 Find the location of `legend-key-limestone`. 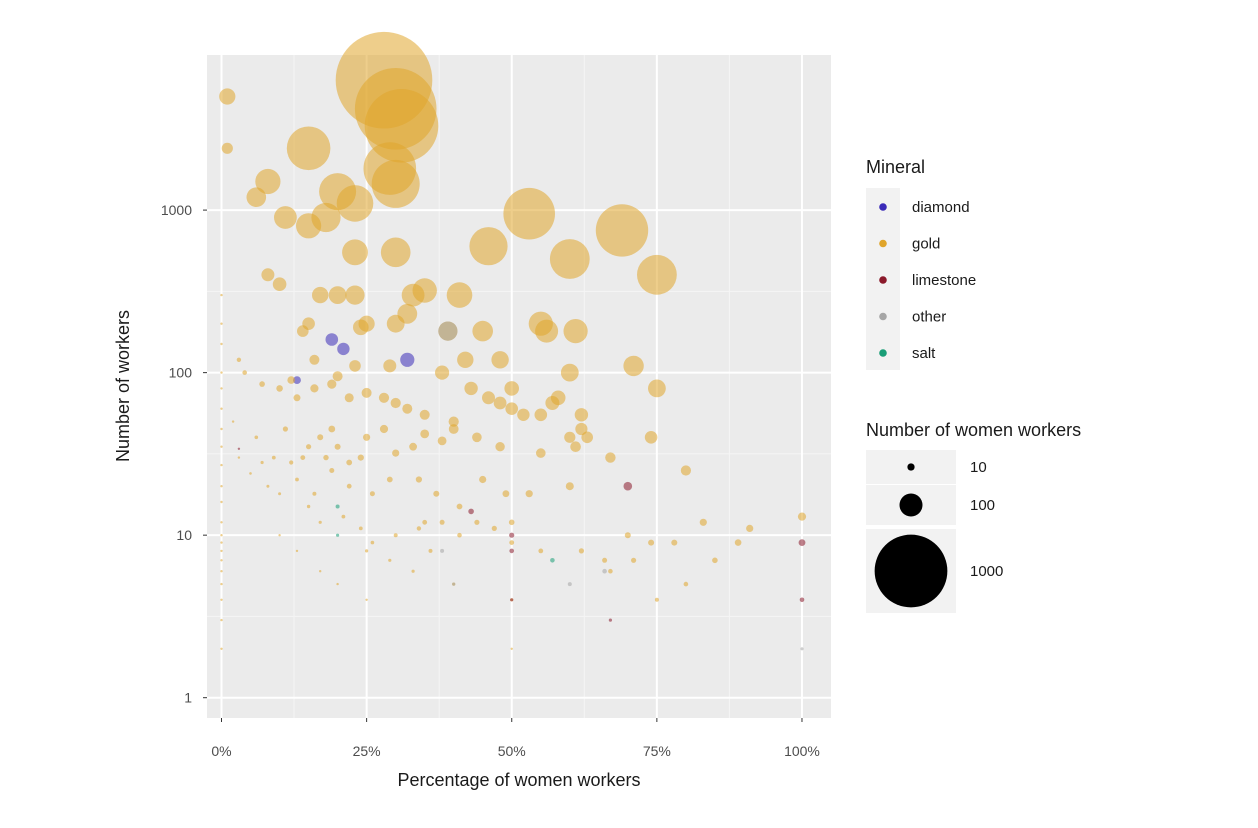

legend-key-limestone is located at coordinates (883, 280).